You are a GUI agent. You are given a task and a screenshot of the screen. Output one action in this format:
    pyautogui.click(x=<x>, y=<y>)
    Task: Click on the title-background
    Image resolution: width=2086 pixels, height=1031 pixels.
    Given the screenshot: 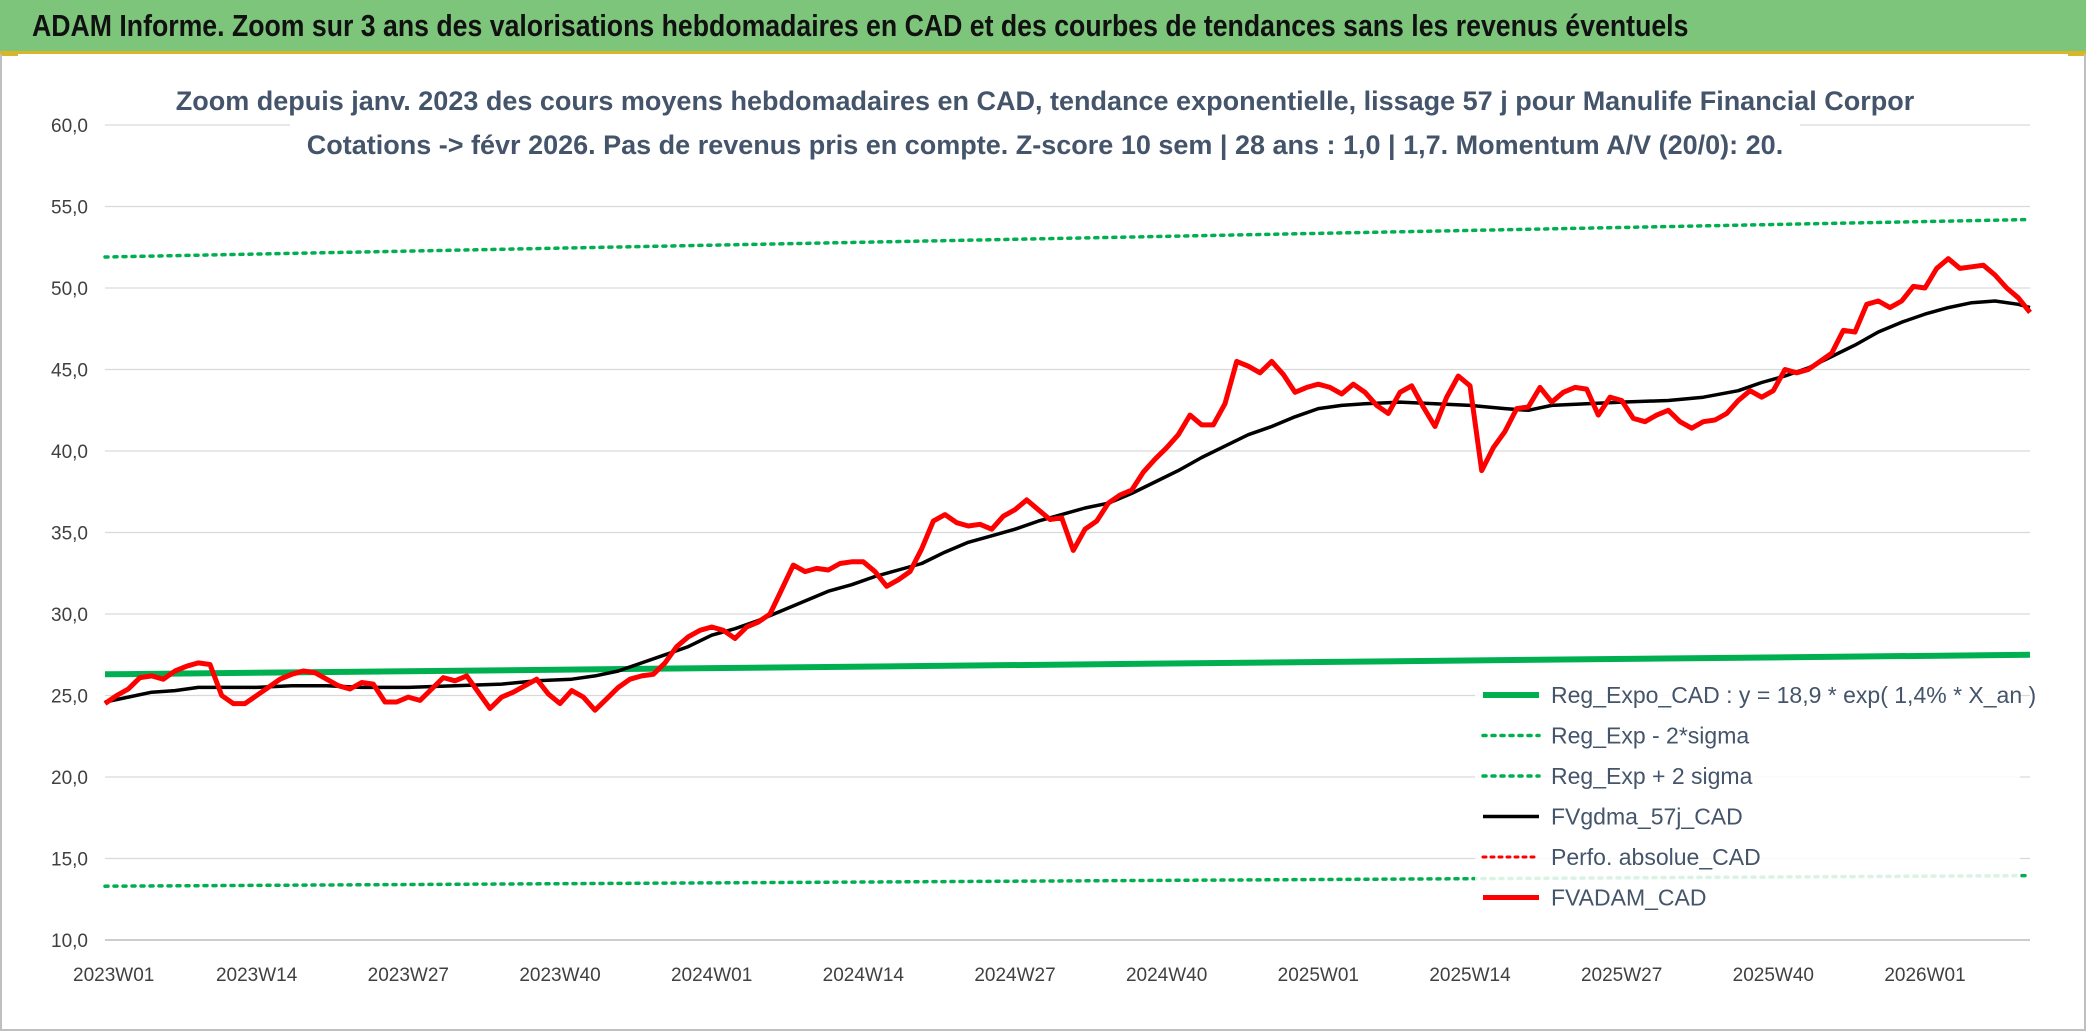 What is the action you would take?
    pyautogui.click(x=1045, y=124)
    